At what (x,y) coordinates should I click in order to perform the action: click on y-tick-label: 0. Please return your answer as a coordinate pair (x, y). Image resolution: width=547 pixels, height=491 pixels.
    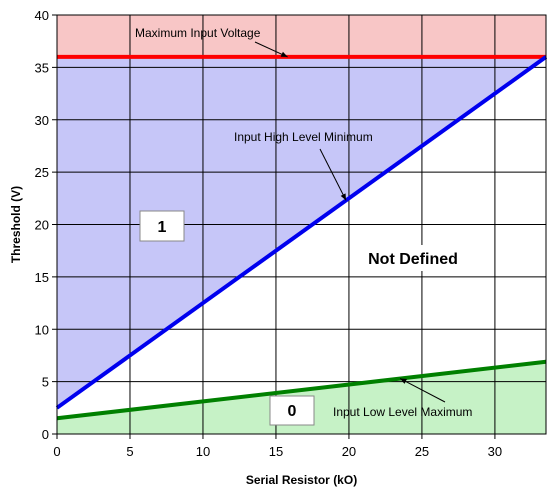
    Looking at the image, I should click on (45, 434).